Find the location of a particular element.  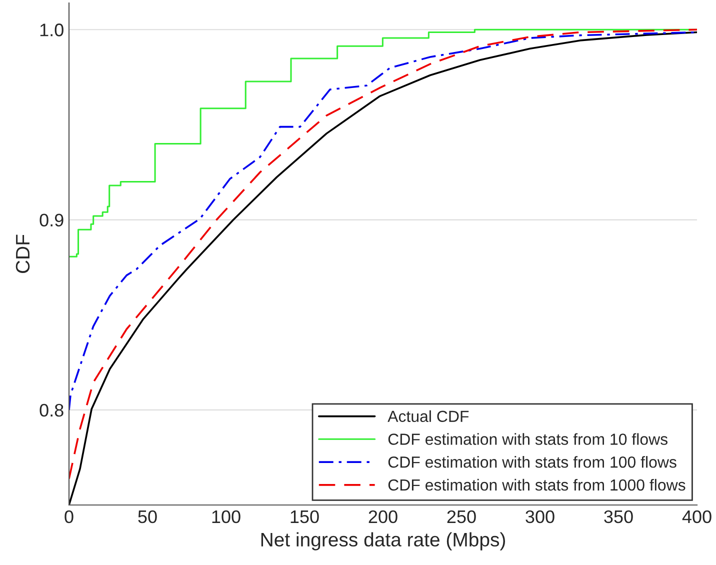

x-tick-label: 150 is located at coordinates (304, 517).